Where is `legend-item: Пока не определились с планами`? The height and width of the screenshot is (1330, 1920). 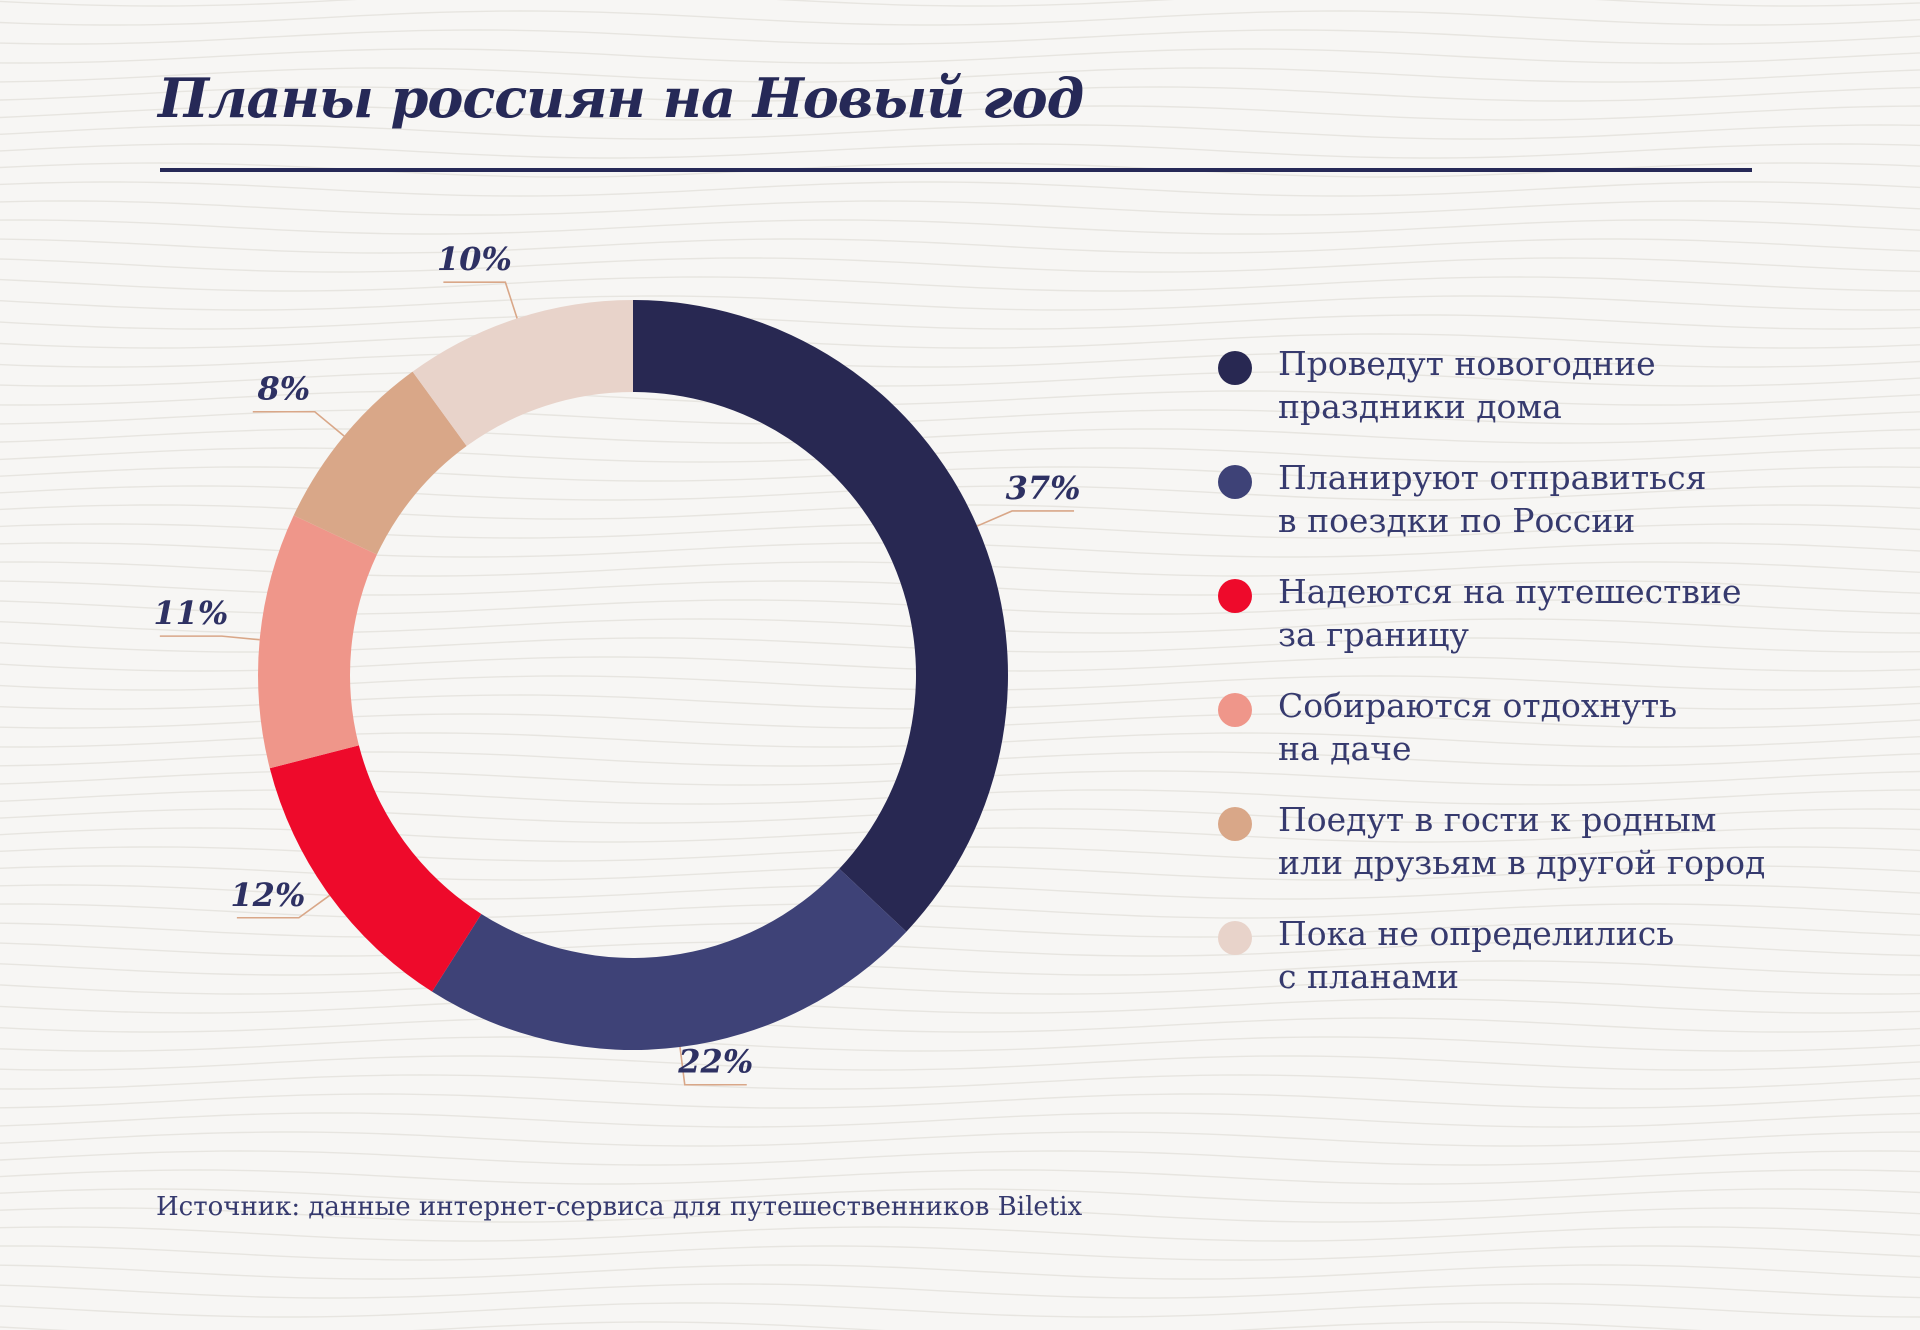
legend-item: Пока не определились с планами is located at coordinates (1498, 969).